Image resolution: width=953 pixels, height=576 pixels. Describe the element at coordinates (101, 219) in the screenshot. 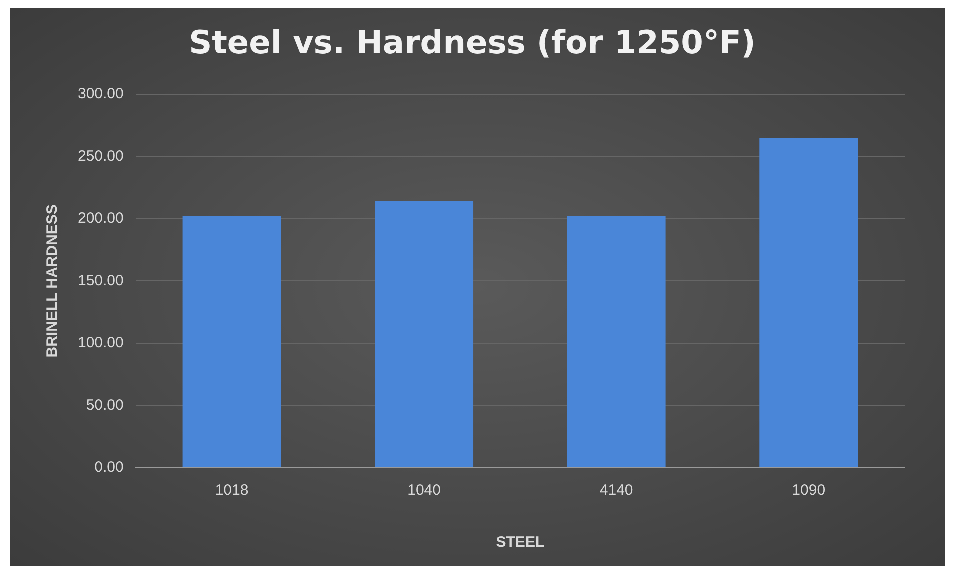

I see `y-tick-label: 200.00` at that location.